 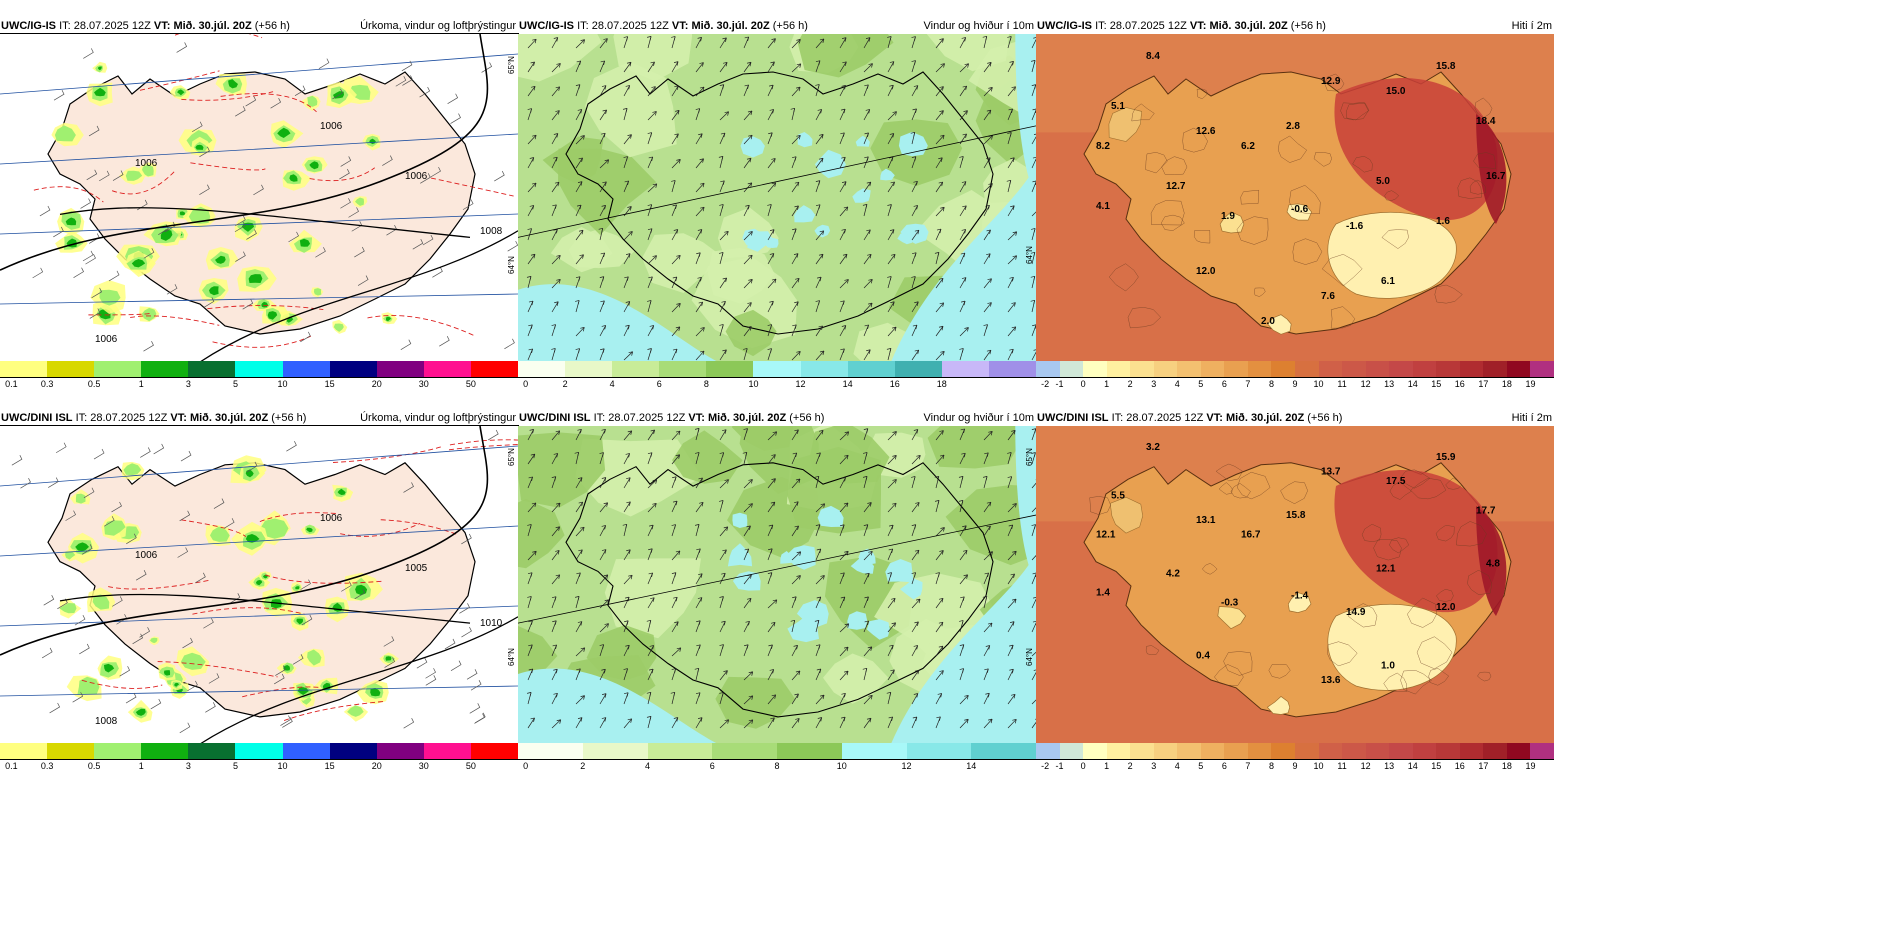 What do you see at coordinates (1125, 124) in the screenshot?
I see `cold-area` at bounding box center [1125, 124].